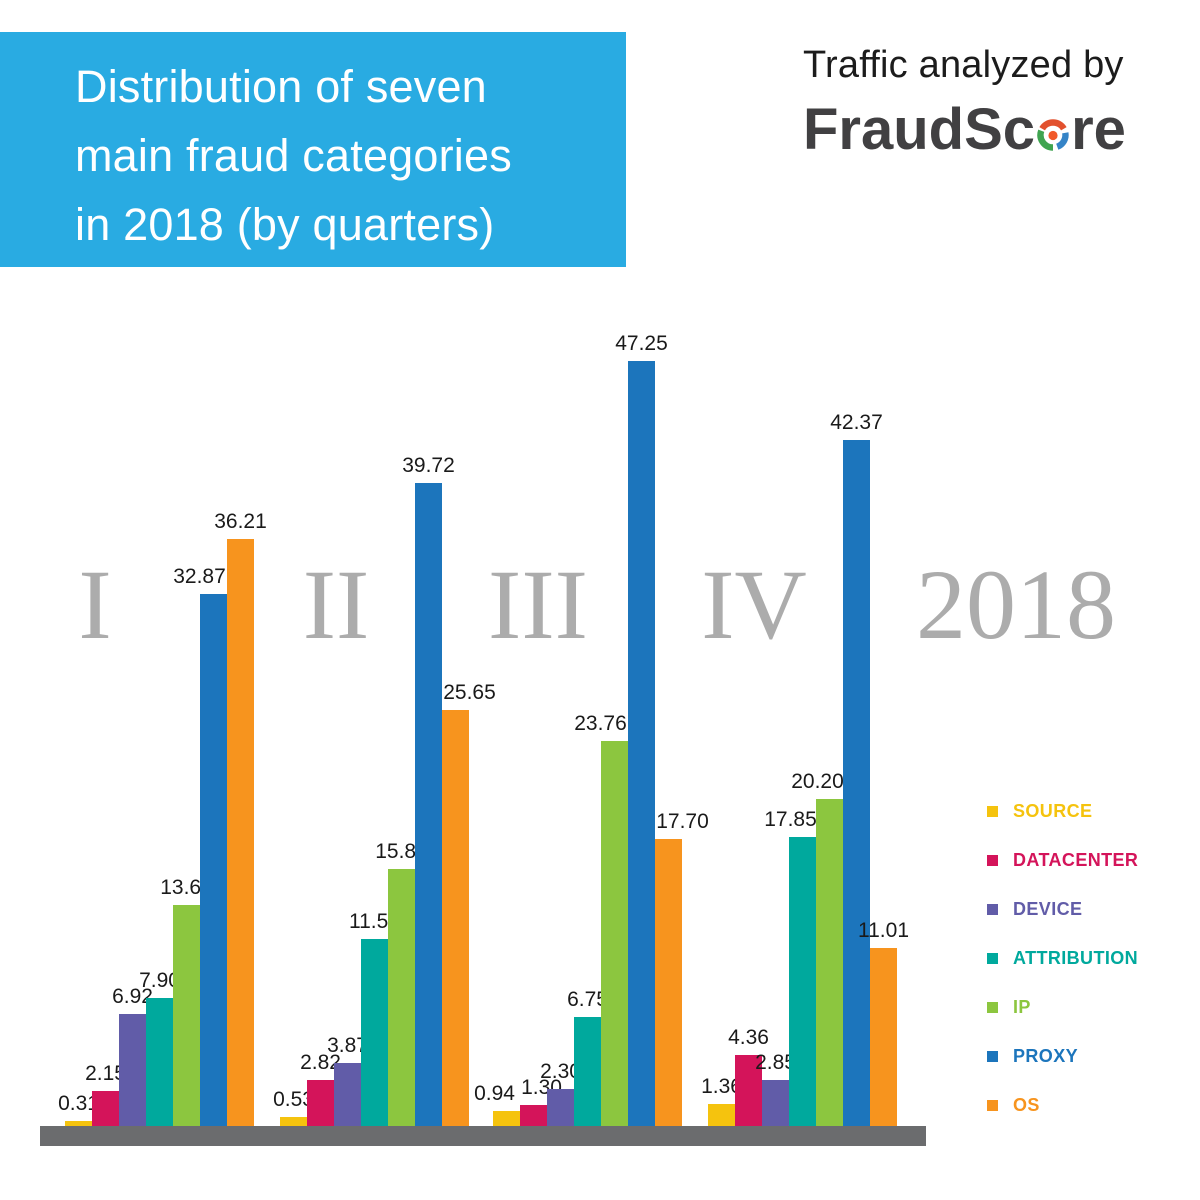 The image size is (1200, 1200). Describe the element at coordinates (992, 811) in the screenshot. I see `legend-swatch-source` at that location.